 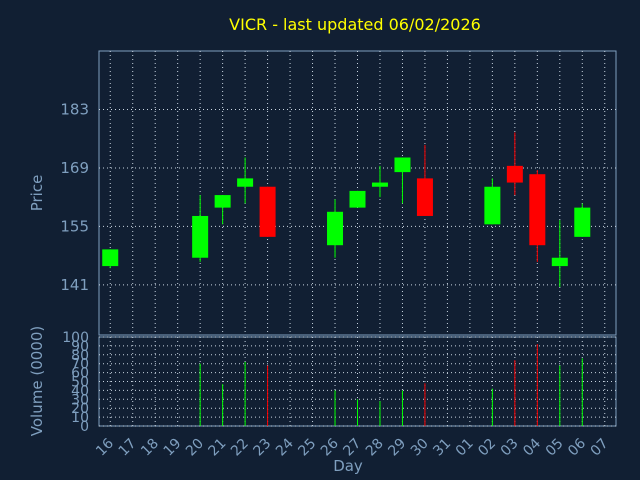 What do you see at coordinates (84, 427) in the screenshot?
I see `volume-tick-label: 0` at bounding box center [84, 427].